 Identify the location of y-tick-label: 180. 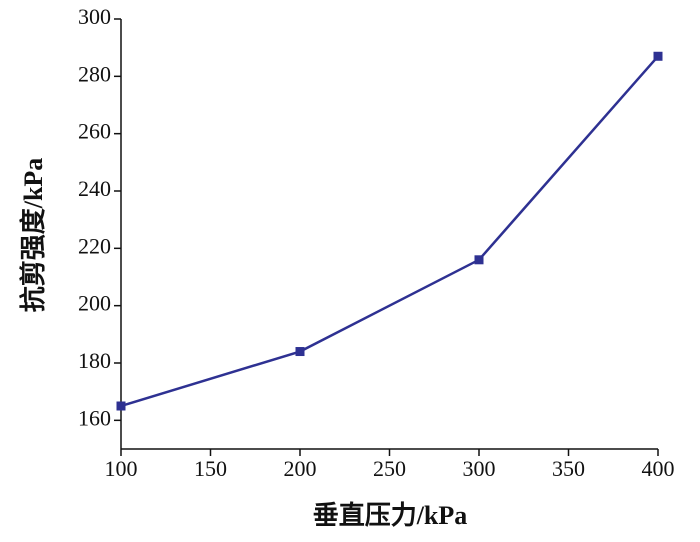
(94, 360).